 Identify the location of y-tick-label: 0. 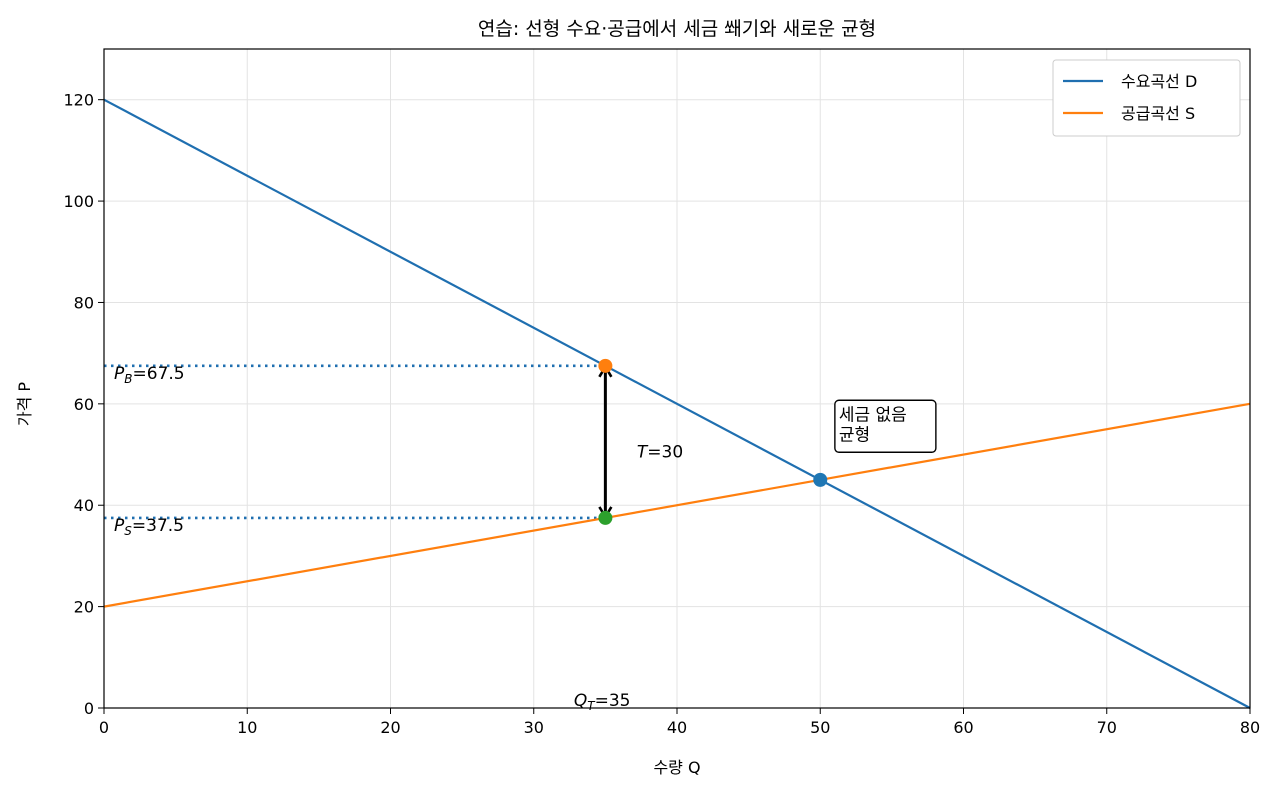
(89, 708).